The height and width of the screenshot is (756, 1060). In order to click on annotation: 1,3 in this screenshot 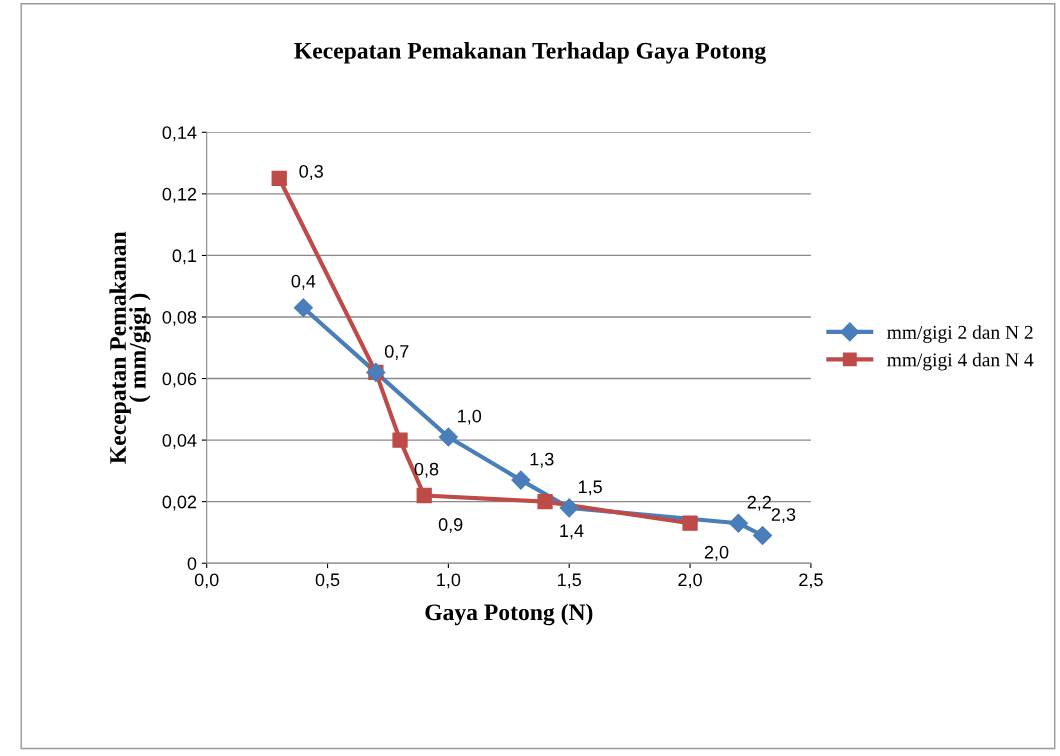, I will do `click(542, 460)`.